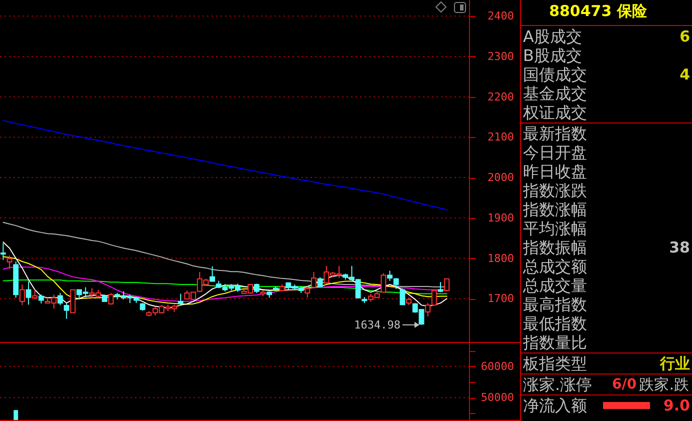 The height and width of the screenshot is (421, 692). What do you see at coordinates (555, 93) in the screenshot?
I see `category-label: 基金成交` at bounding box center [555, 93].